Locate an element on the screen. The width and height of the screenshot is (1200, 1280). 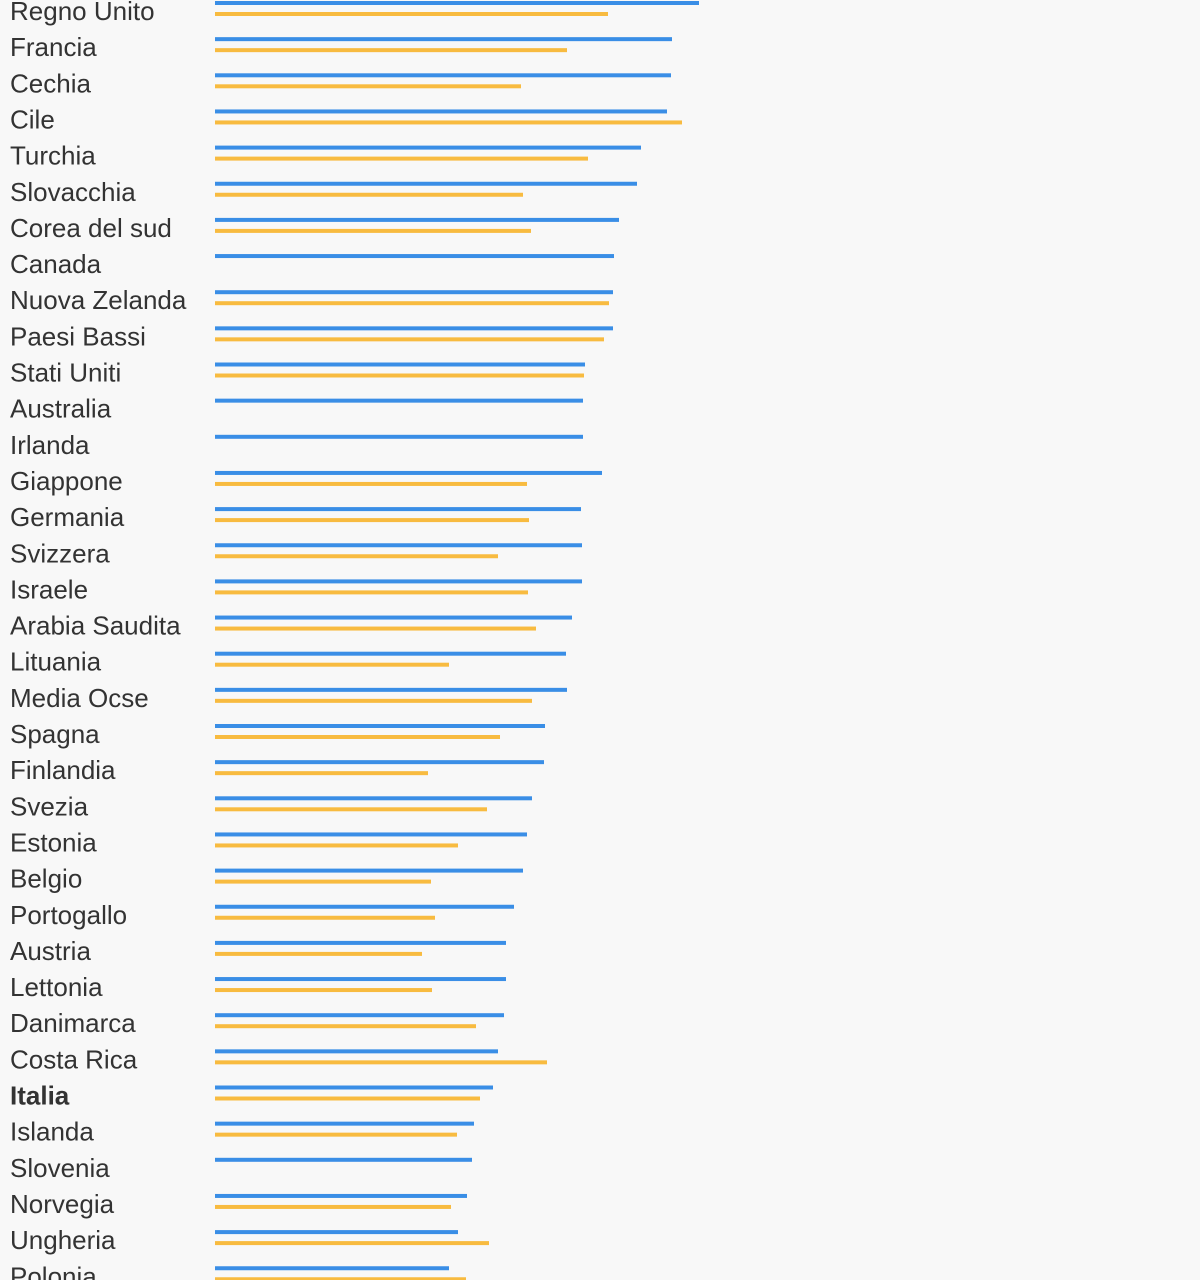
category-label: Finlandia is located at coordinates (63, 770).